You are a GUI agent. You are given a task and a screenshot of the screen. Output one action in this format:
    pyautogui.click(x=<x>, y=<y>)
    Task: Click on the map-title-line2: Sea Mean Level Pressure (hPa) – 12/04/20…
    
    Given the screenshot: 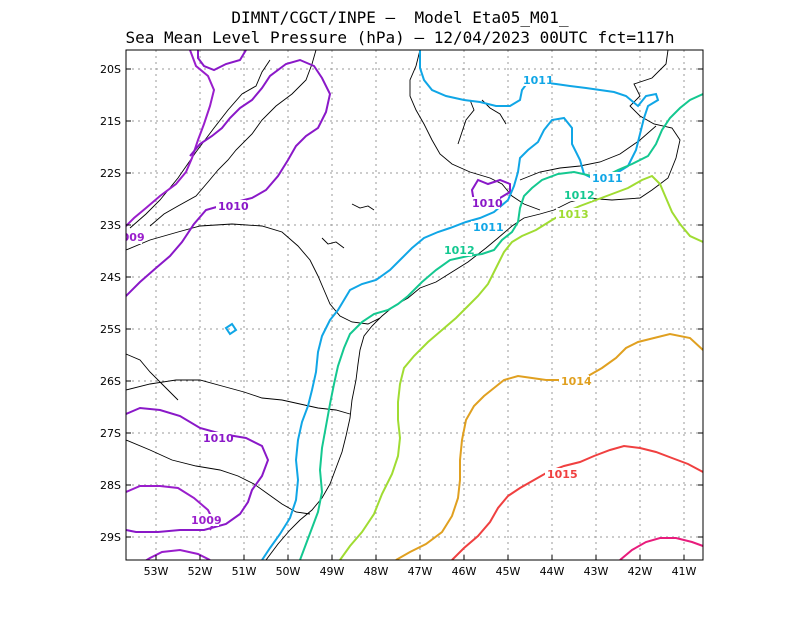 What is the action you would take?
    pyautogui.click(x=400, y=37)
    